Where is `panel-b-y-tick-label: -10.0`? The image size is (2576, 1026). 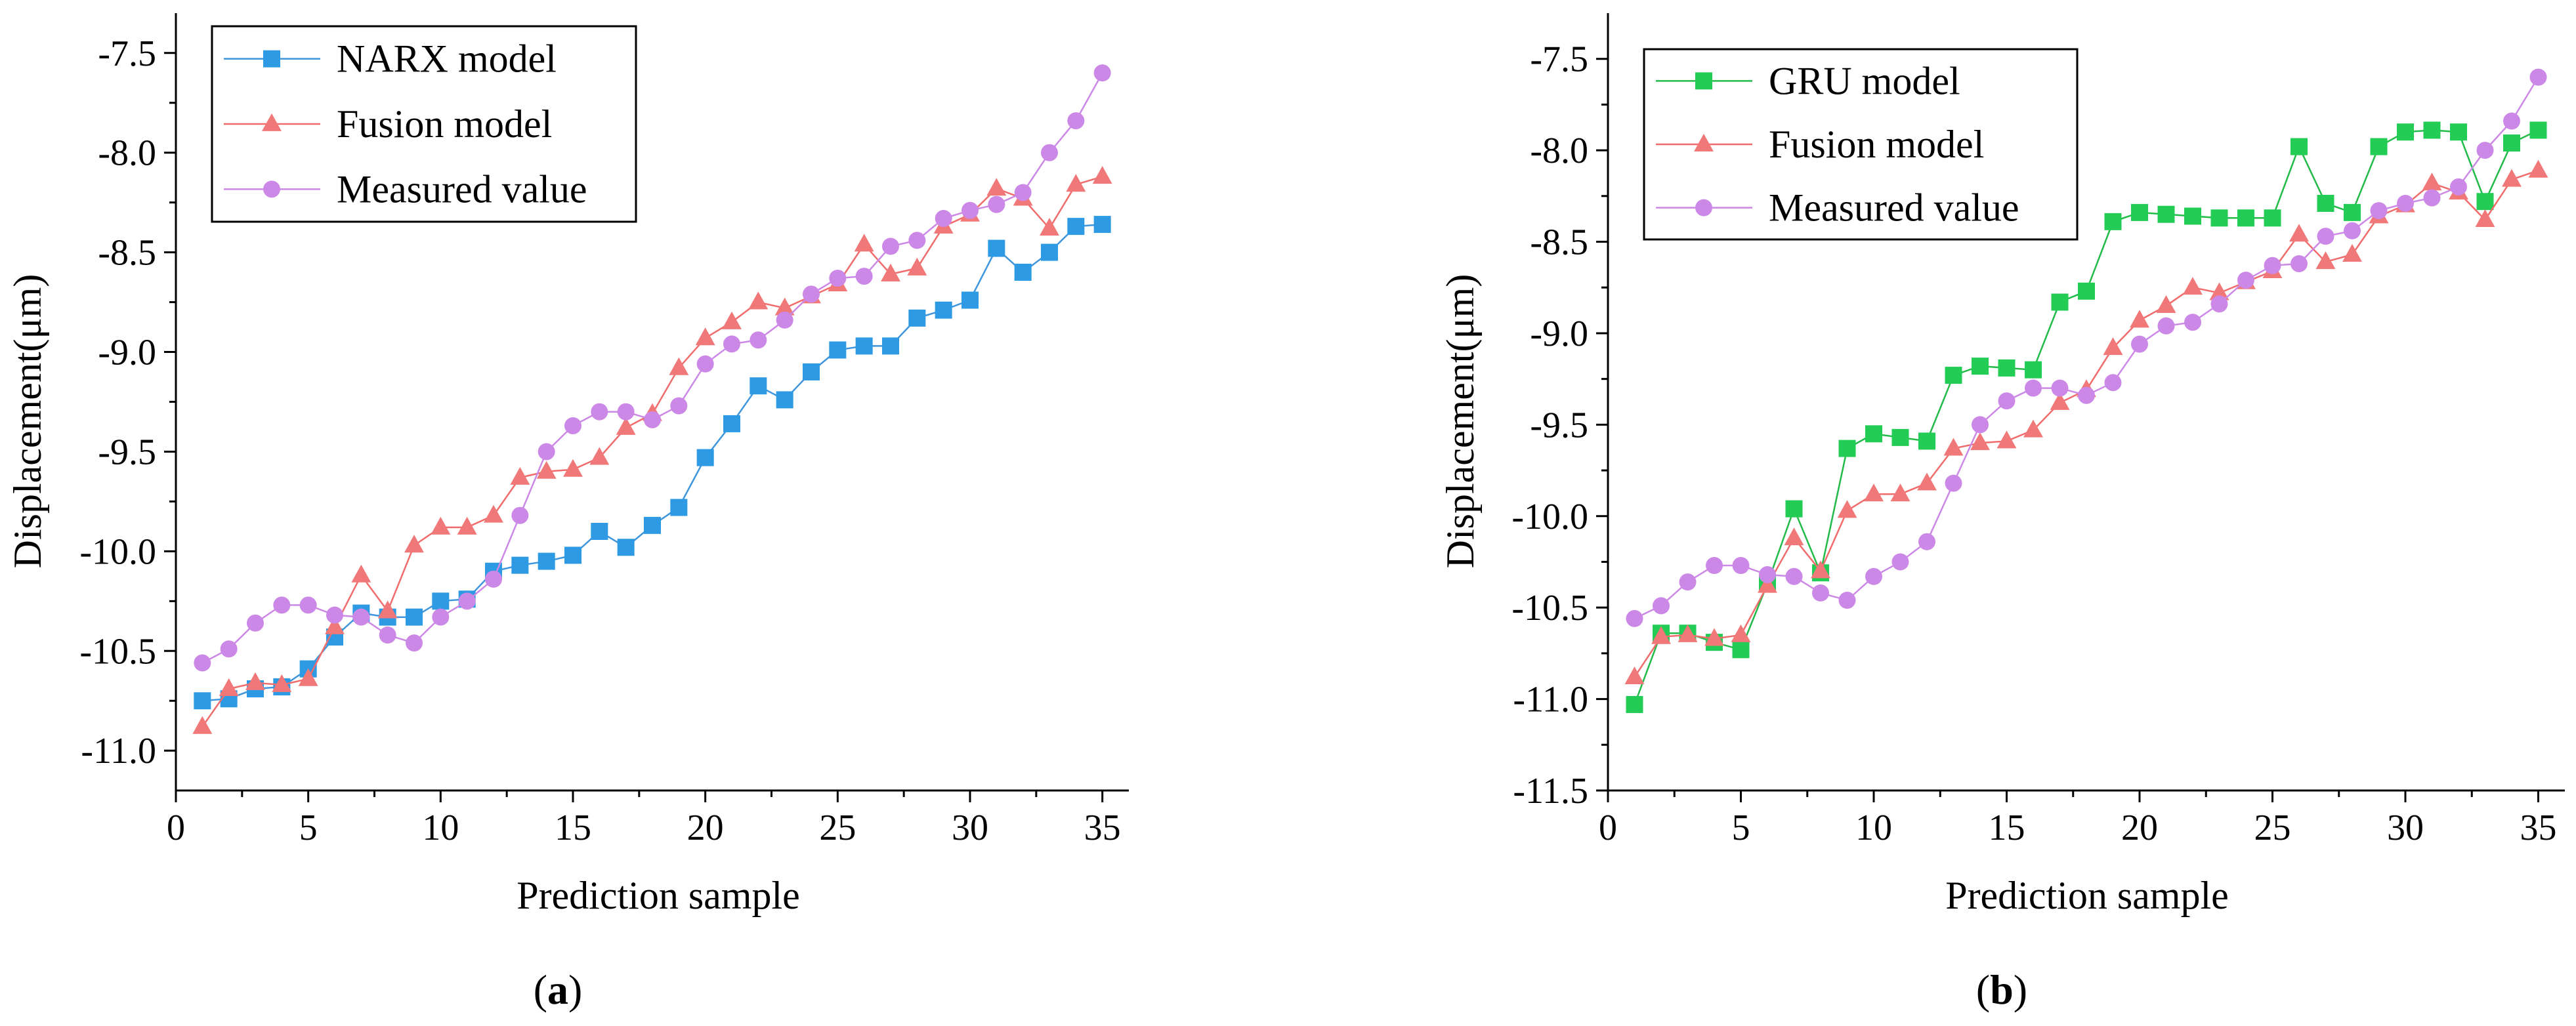
panel-b-y-tick-label: -10.0 is located at coordinates (1549, 517).